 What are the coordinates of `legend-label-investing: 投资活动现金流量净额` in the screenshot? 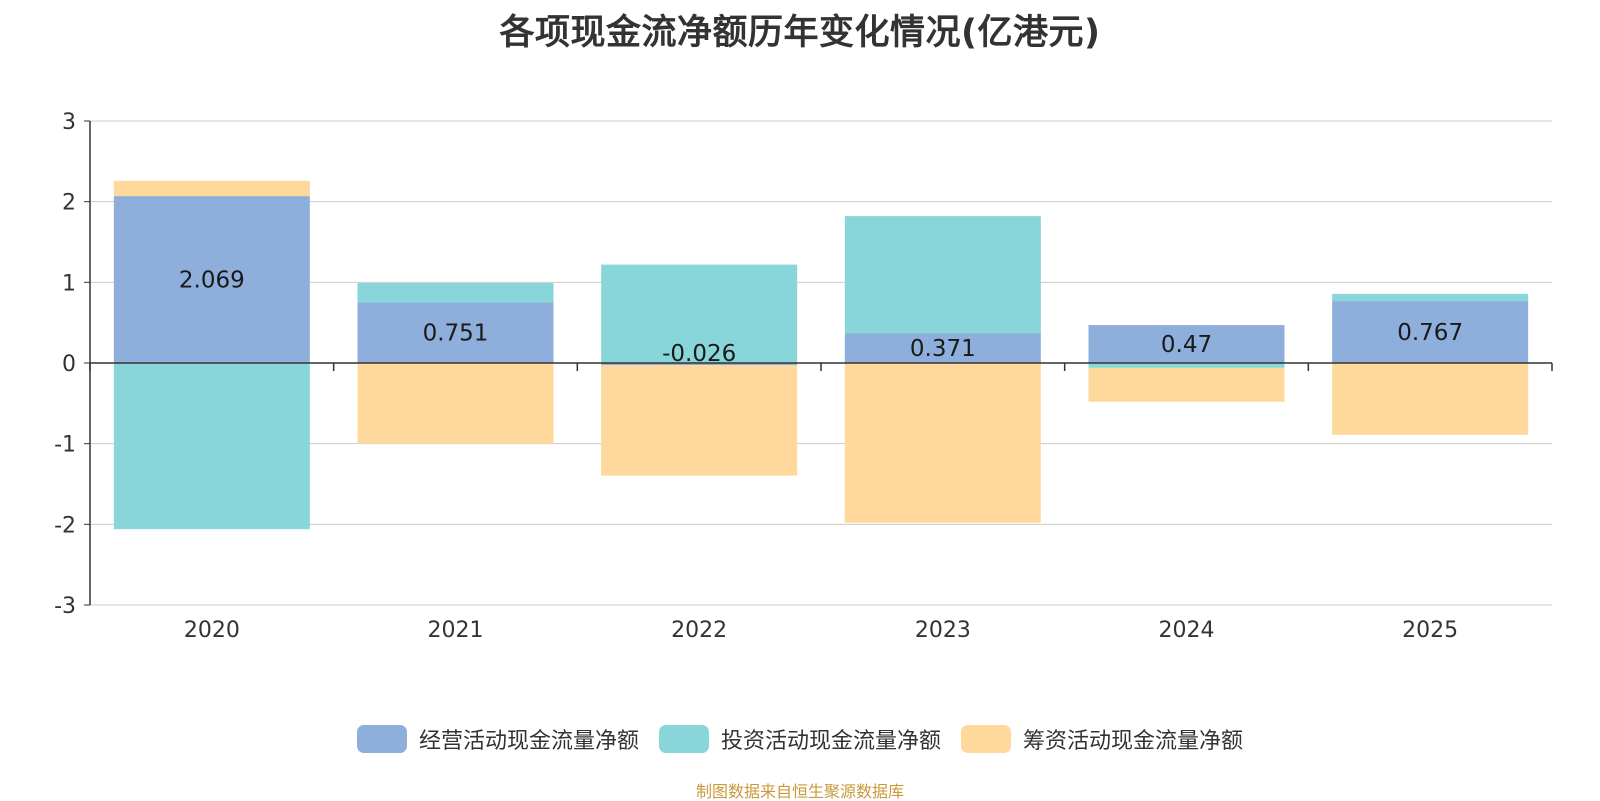 It's located at (830, 741).